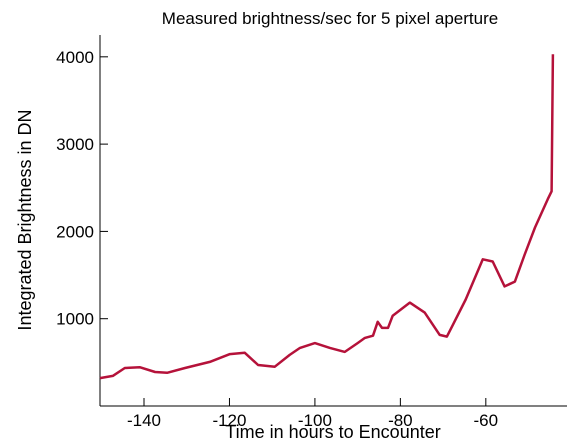 The height and width of the screenshot is (448, 576). Describe the element at coordinates (75, 57) in the screenshot. I see `y-tick-label: 4000` at that location.